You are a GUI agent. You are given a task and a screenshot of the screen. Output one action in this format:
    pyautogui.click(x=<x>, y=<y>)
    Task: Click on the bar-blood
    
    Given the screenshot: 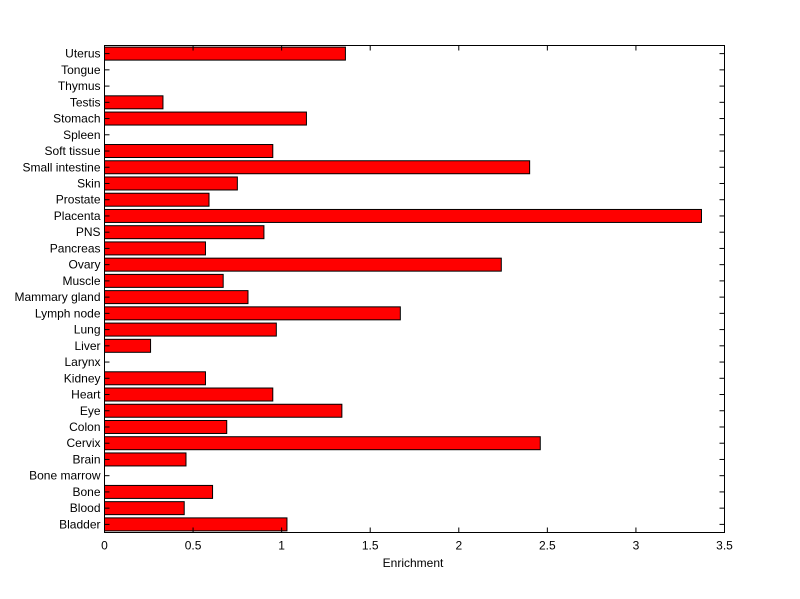 What is the action you would take?
    pyautogui.click(x=144, y=508)
    